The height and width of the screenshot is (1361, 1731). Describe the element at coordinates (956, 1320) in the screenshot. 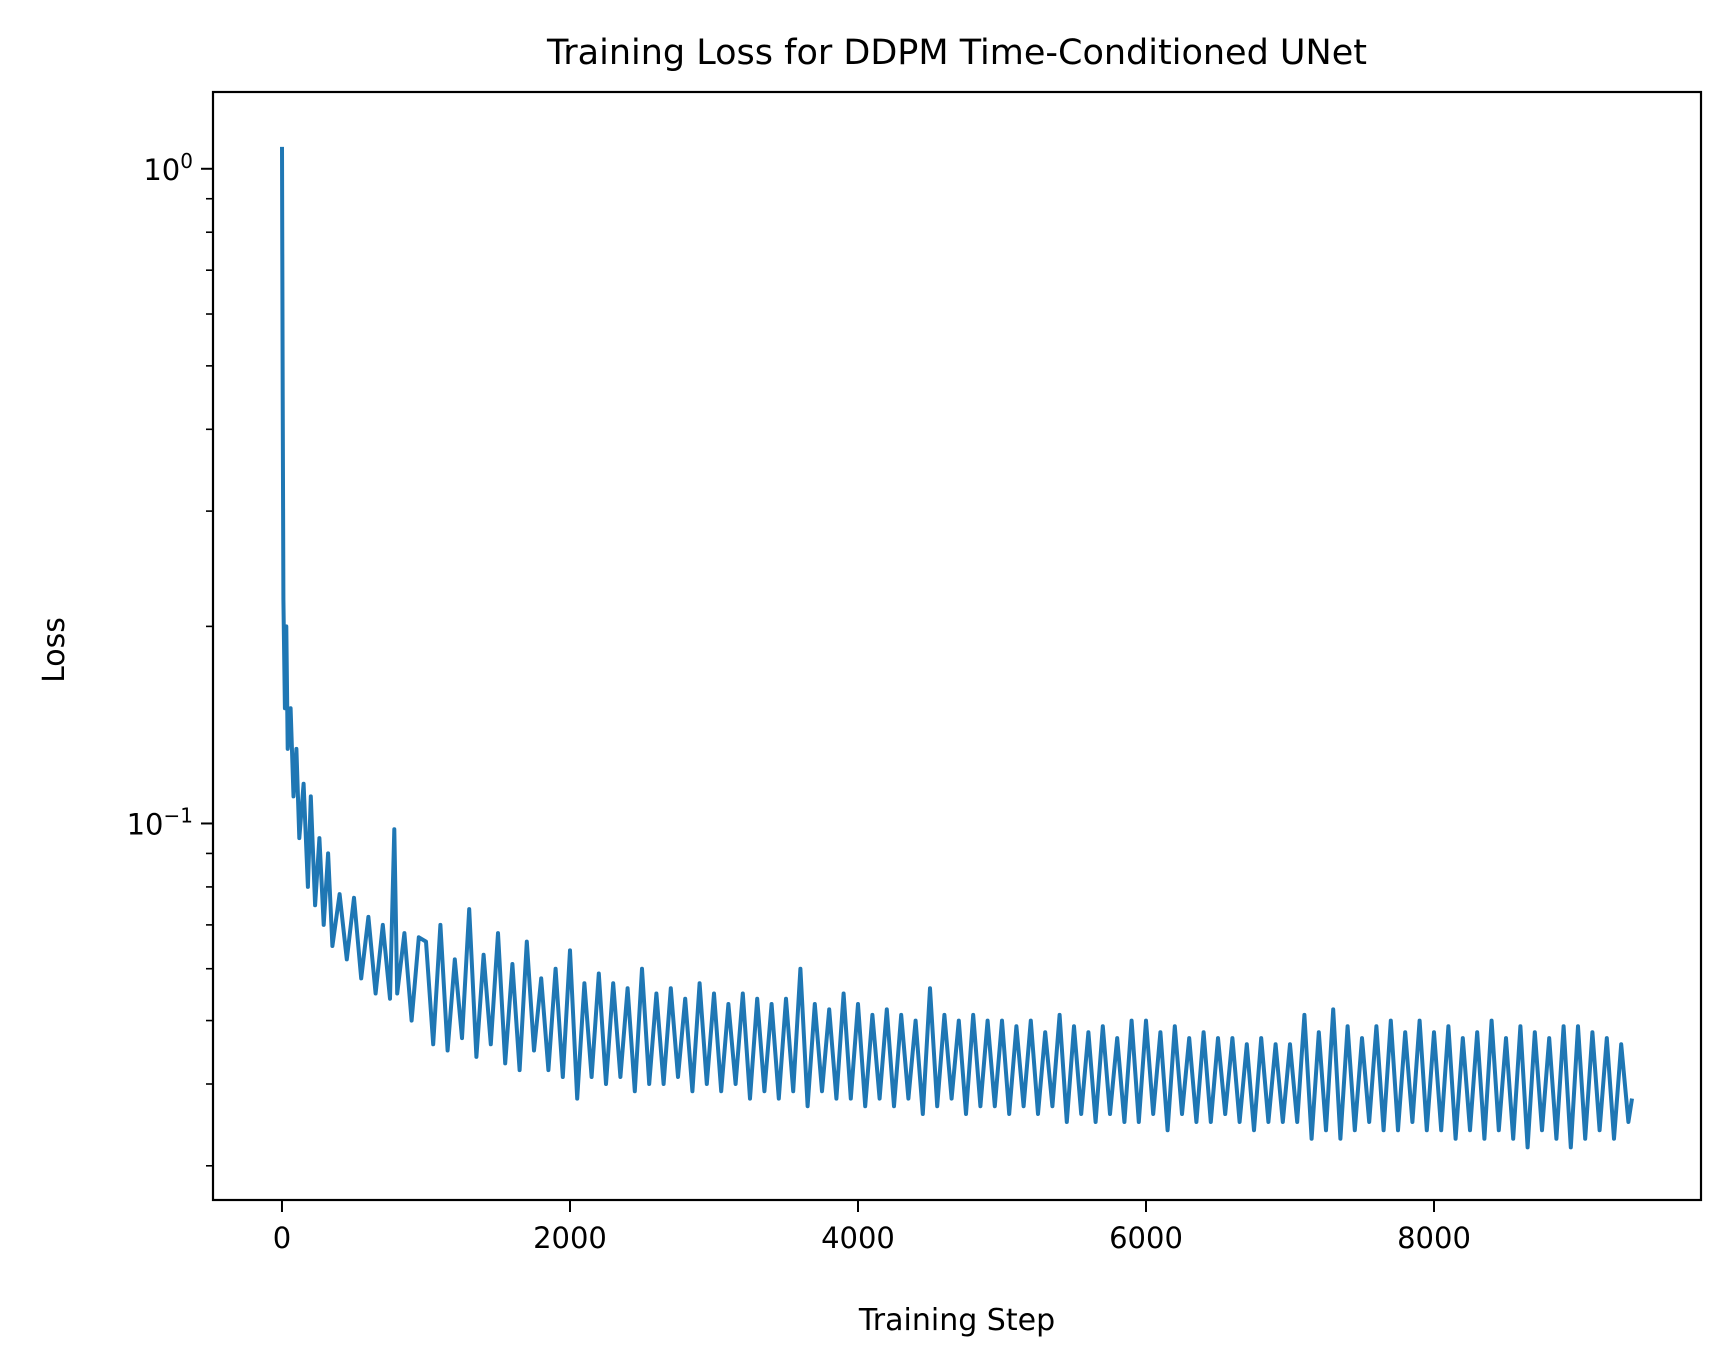

I see `x-axis-label: Training Step` at that location.